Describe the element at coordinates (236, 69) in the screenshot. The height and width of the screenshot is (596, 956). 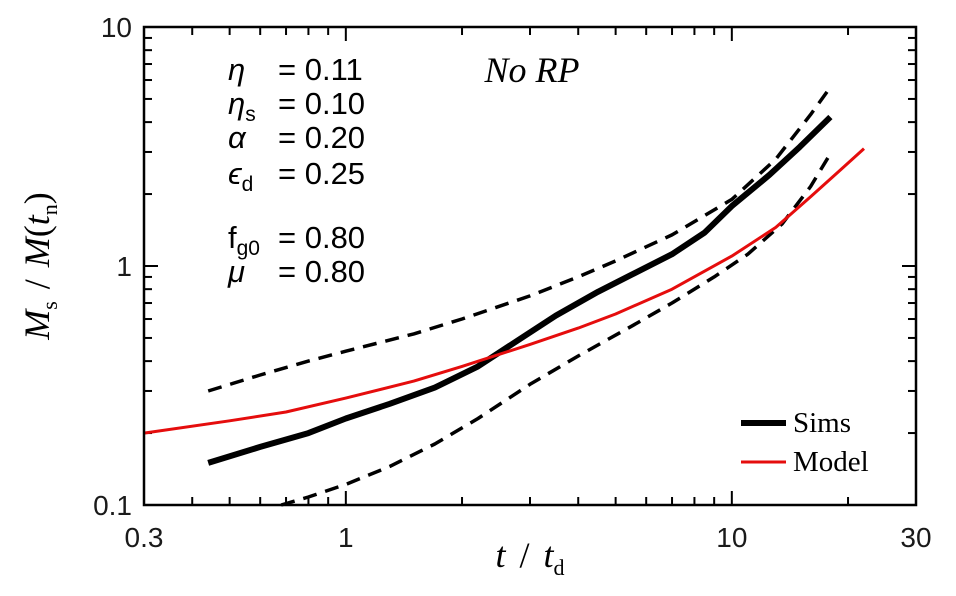
I see `parameter-symbol: η` at that location.